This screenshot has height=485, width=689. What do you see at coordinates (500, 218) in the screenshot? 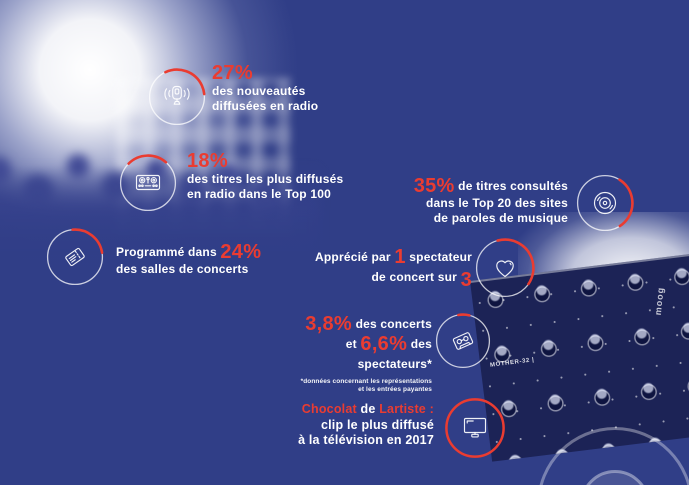
I see `stat-line: de paroles de musique` at bounding box center [500, 218].